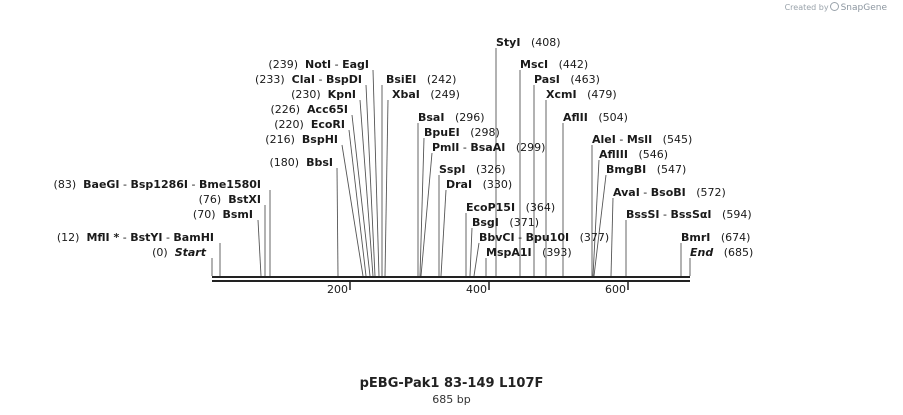 The width and height of the screenshot is (903, 415). I want to click on connector-clai, so click(370, 180).